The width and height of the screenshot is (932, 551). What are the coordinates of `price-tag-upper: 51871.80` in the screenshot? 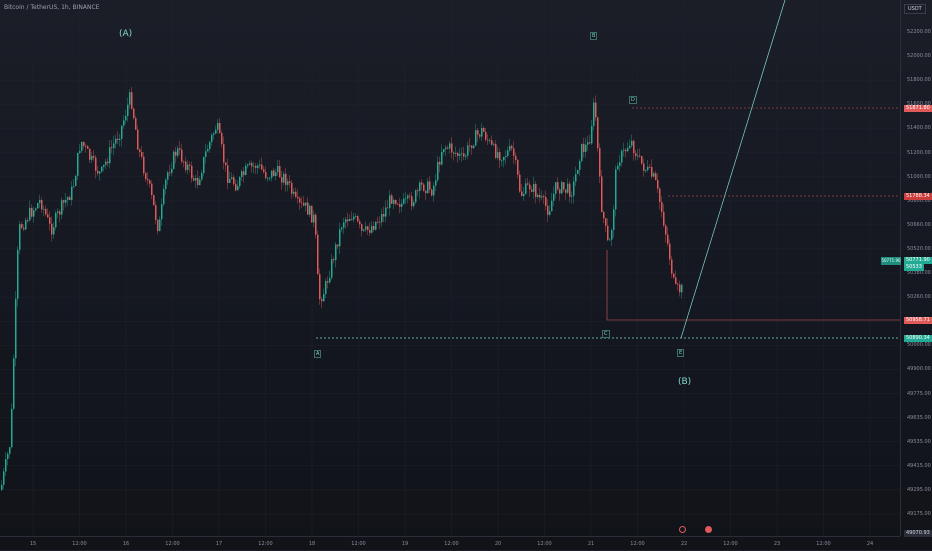 It's located at (918, 108).